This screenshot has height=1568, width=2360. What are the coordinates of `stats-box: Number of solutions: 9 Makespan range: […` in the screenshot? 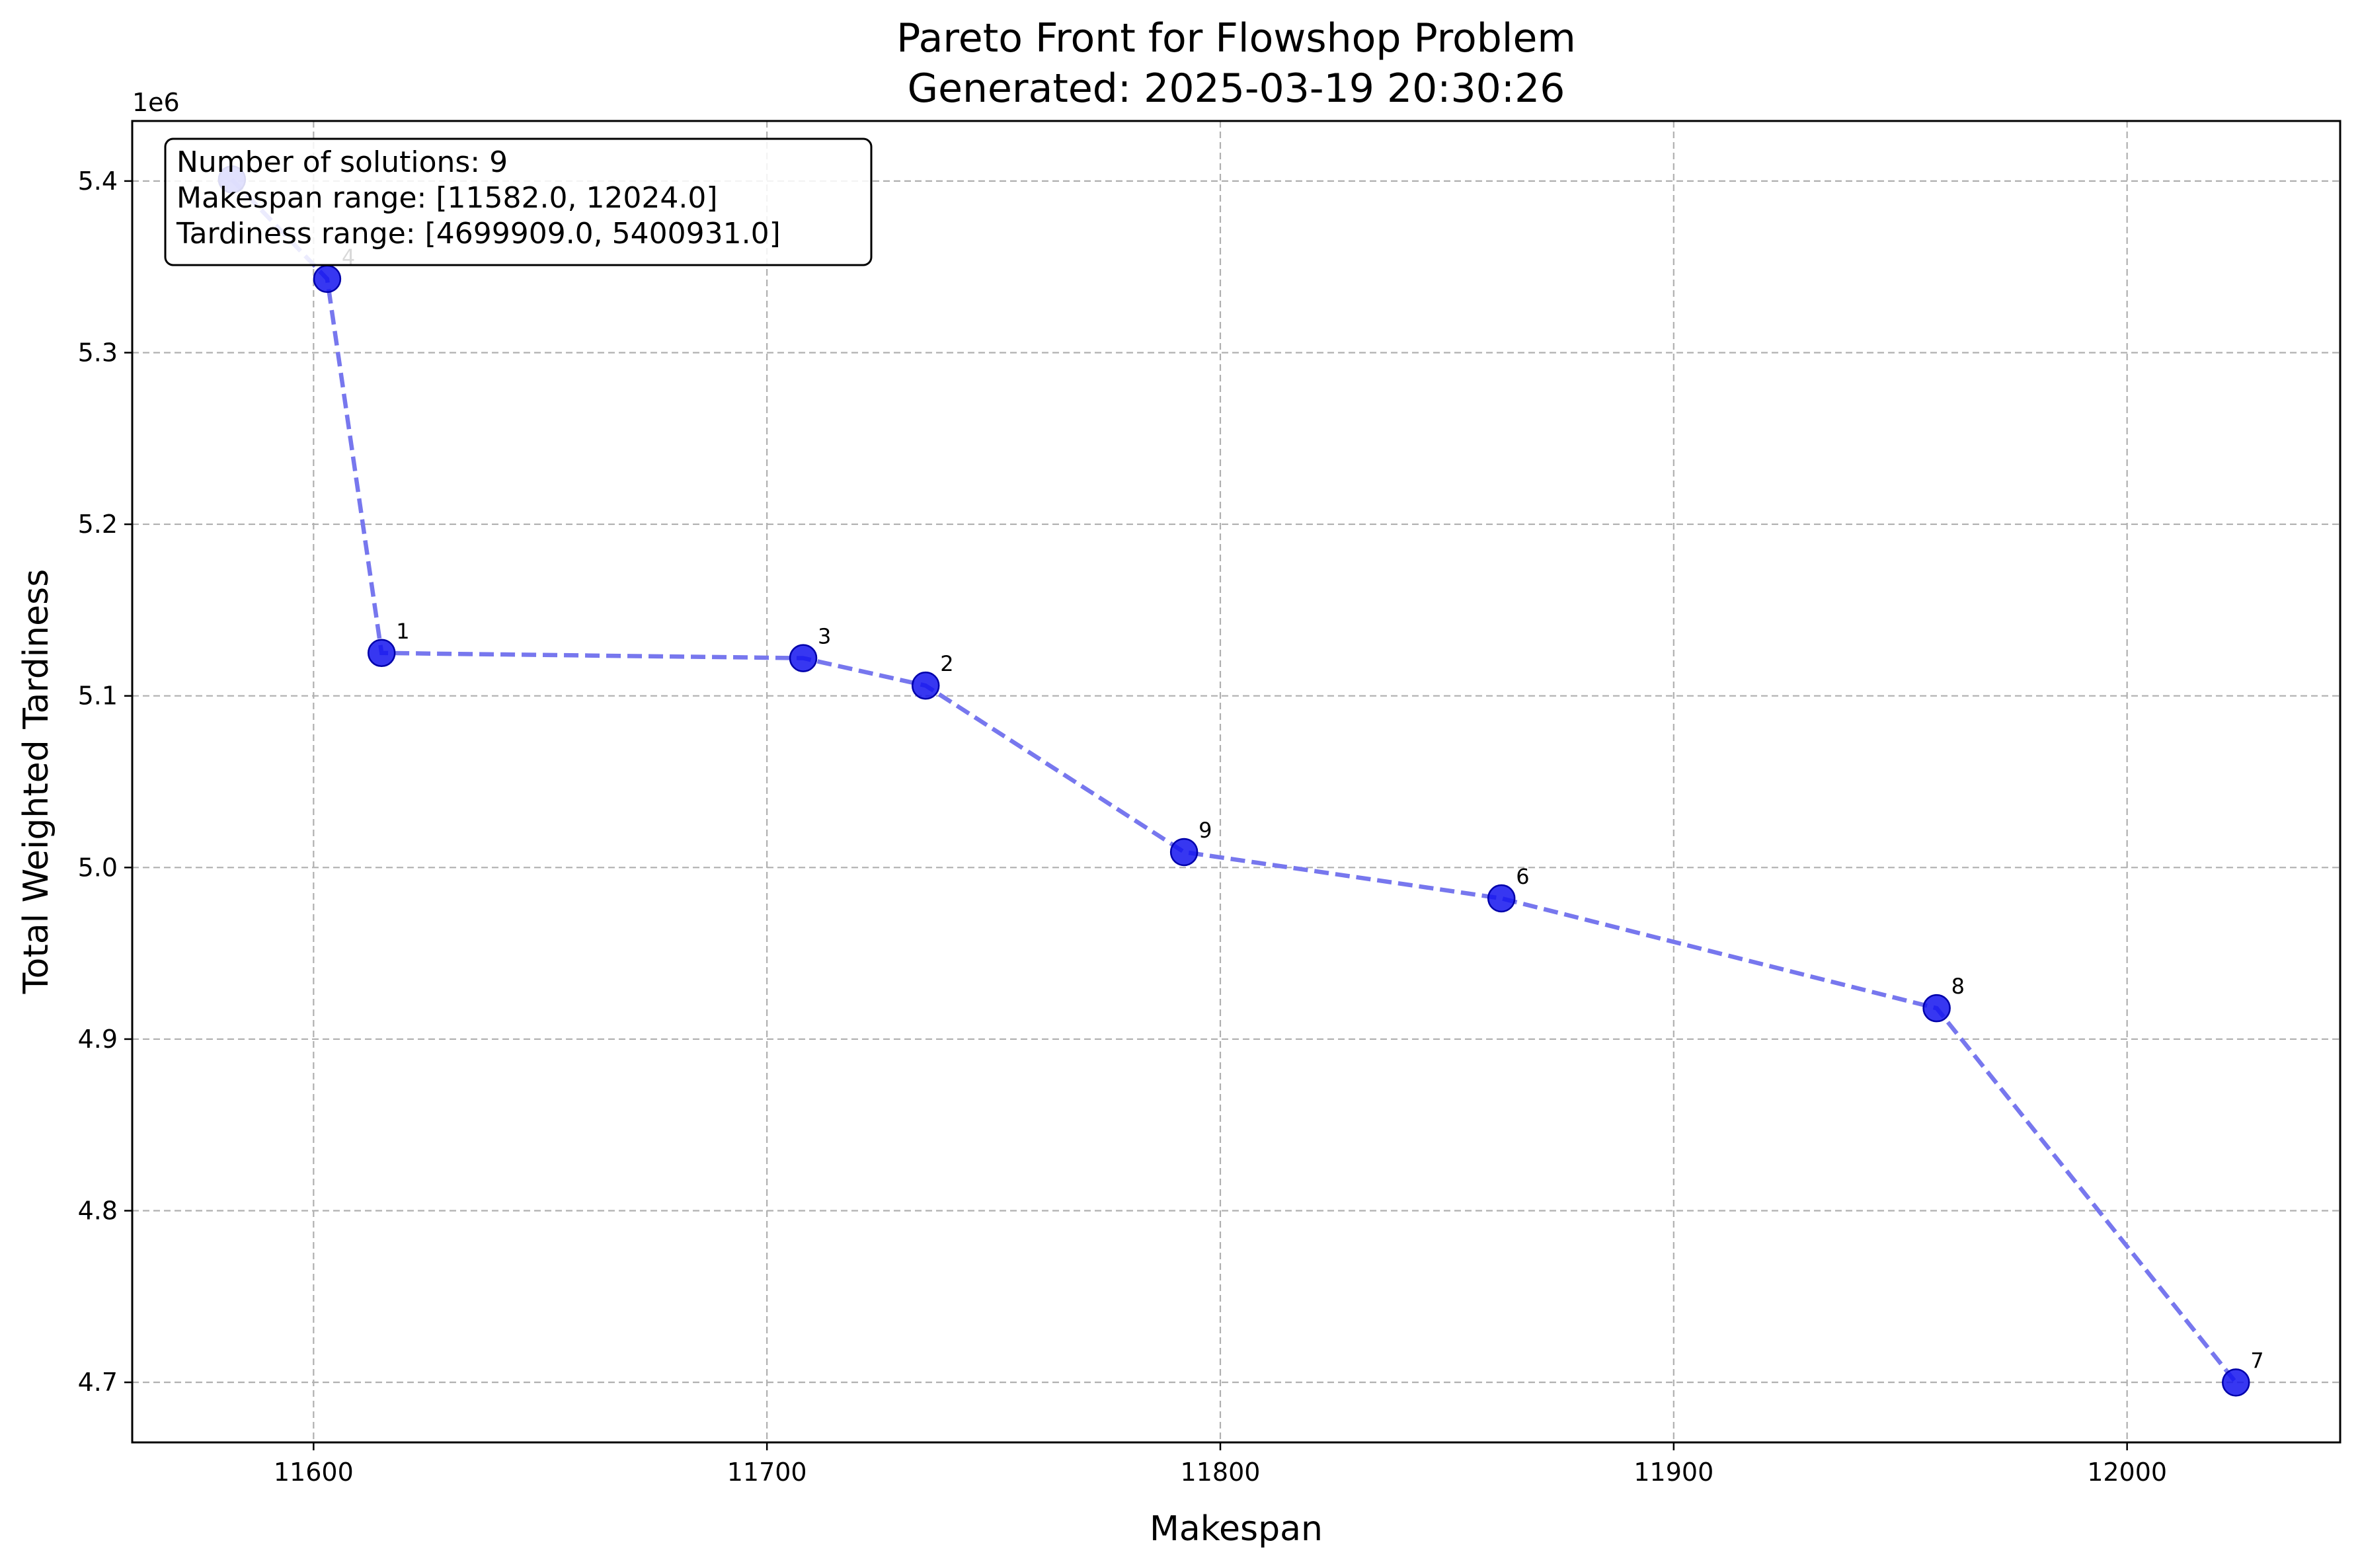 It's located at (518, 201).